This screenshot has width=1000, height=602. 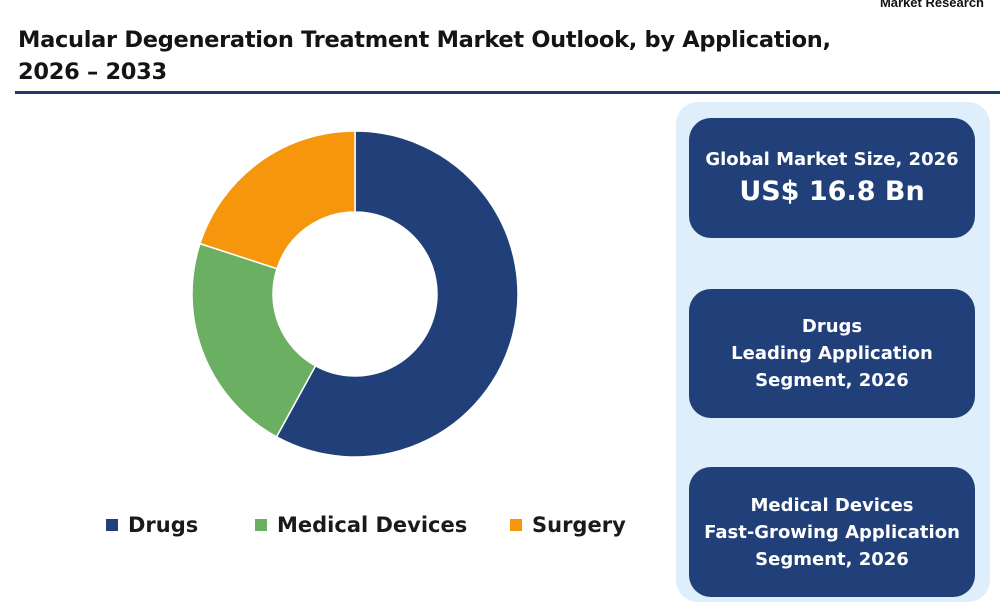 I want to click on legend-item-medical-devices: Medical Devices, so click(x=361, y=525).